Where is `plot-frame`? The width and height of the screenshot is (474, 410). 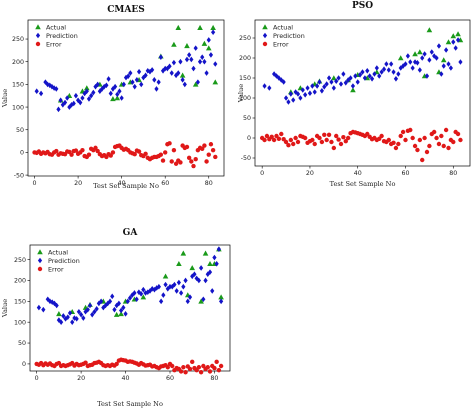 plot-frame is located at coordinates (130, 308).